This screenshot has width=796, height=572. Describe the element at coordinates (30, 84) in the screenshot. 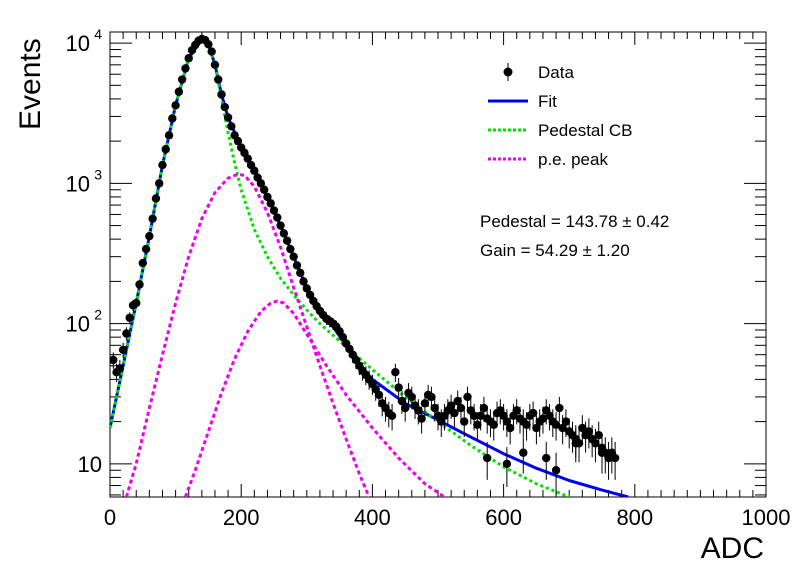

I see `y-axis-title: Events` at that location.